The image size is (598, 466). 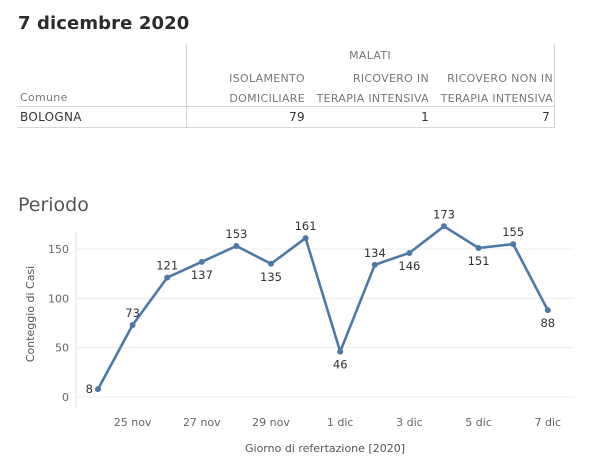 I want to click on x-tick-label: 3 dic, so click(x=409, y=422).